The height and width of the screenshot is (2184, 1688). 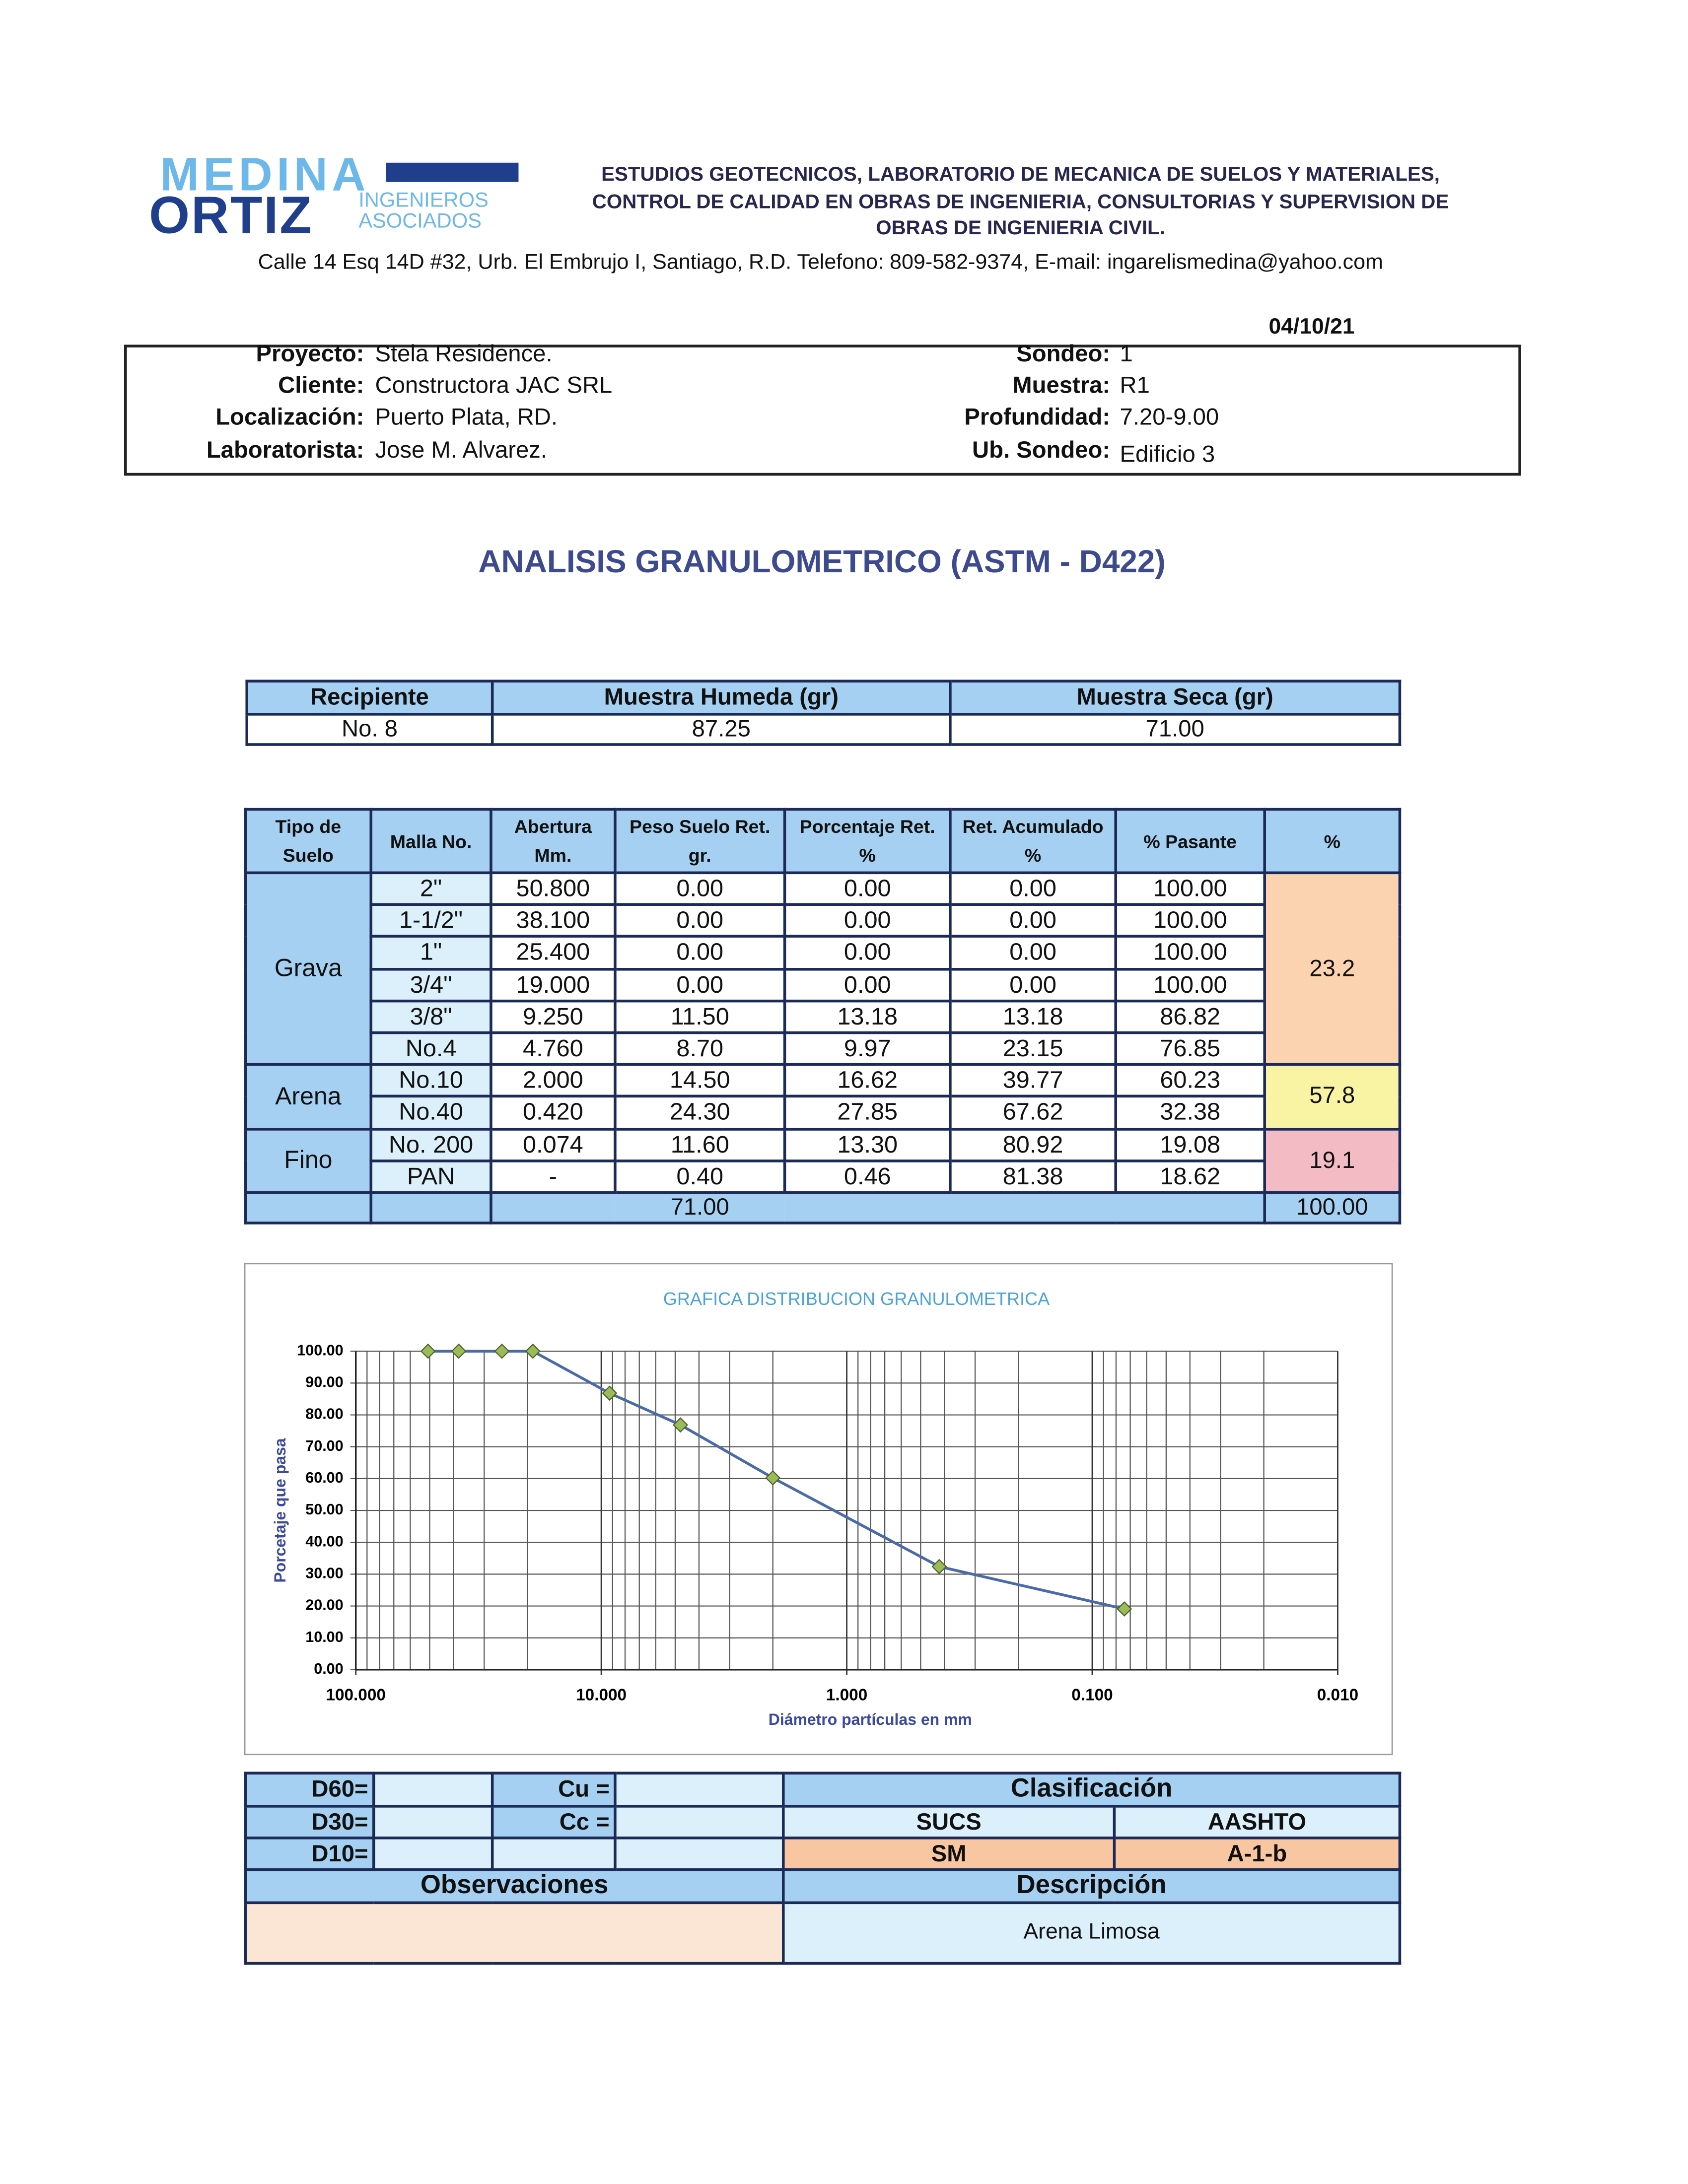 I want to click on value: A-1-b, so click(x=1257, y=1854).